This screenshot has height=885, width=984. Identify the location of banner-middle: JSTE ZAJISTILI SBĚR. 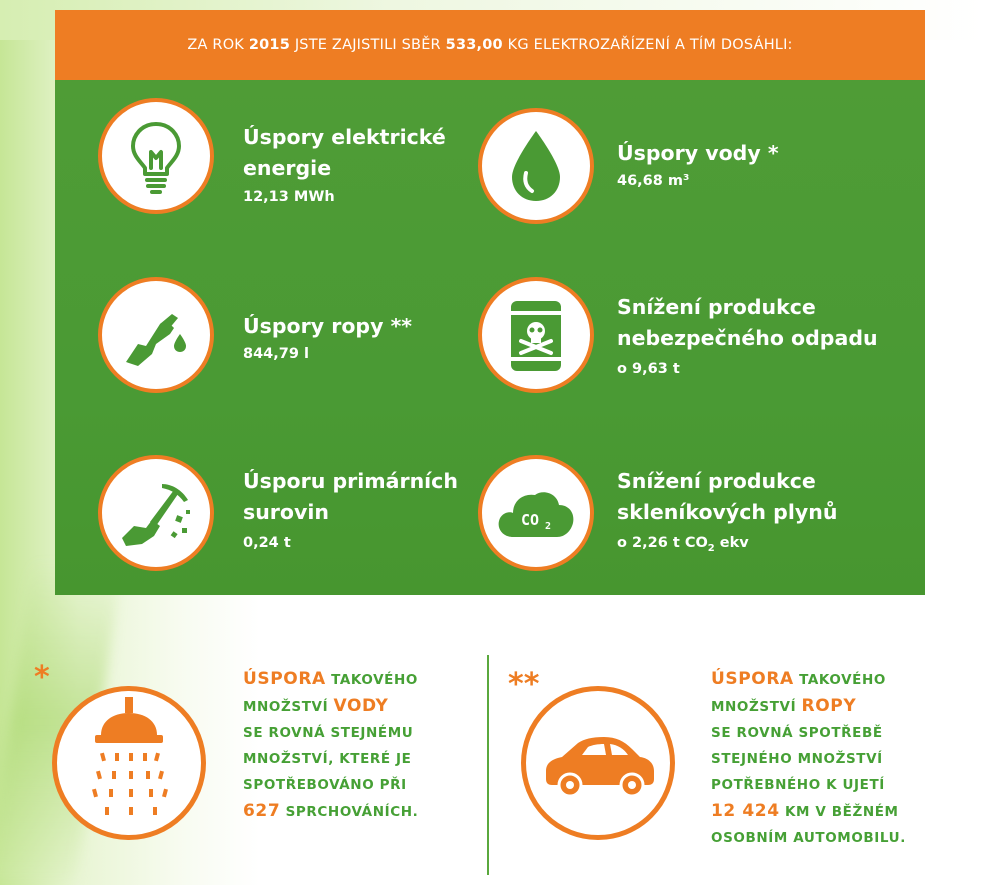
(367, 45).